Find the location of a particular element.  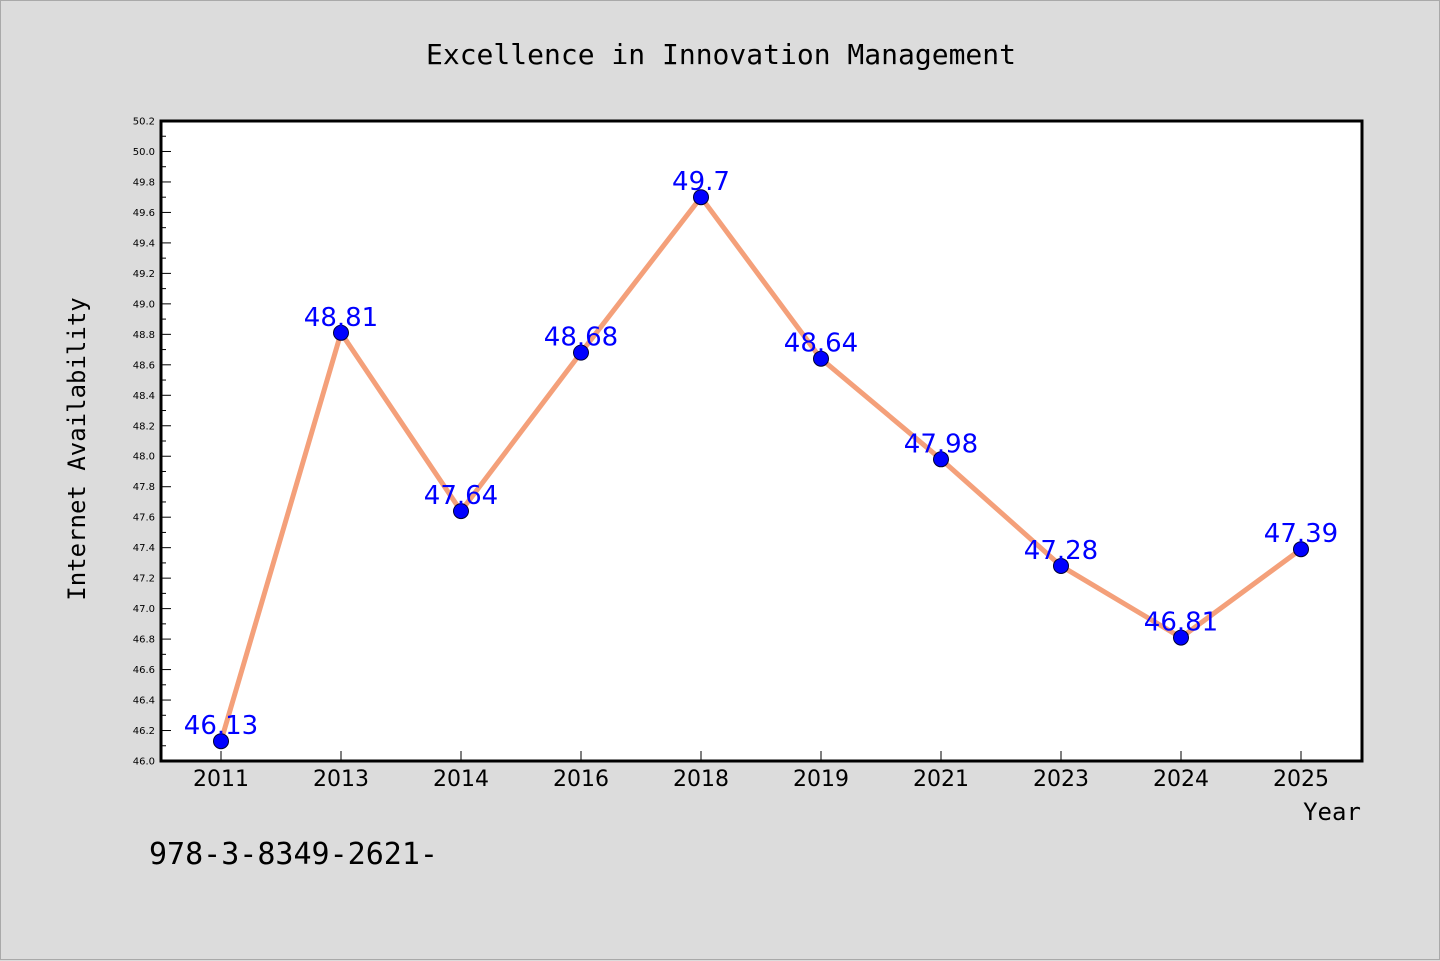

y-tick-label: 46.6 is located at coordinates (144, 670).